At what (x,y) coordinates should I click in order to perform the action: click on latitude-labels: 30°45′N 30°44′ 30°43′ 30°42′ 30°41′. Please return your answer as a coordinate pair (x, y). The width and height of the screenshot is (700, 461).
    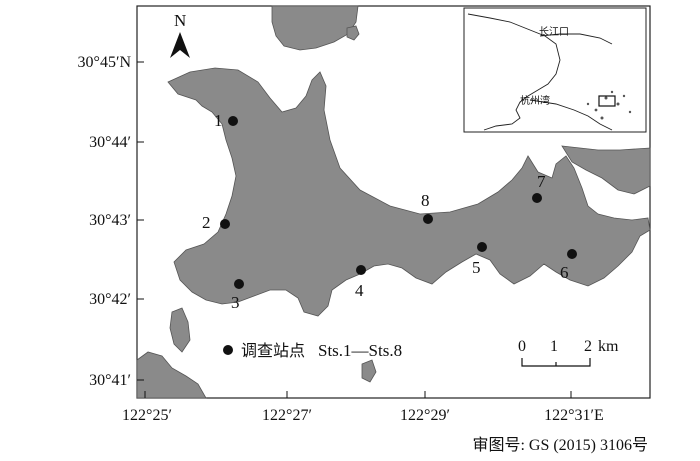
    Looking at the image, I should click on (105, 221).